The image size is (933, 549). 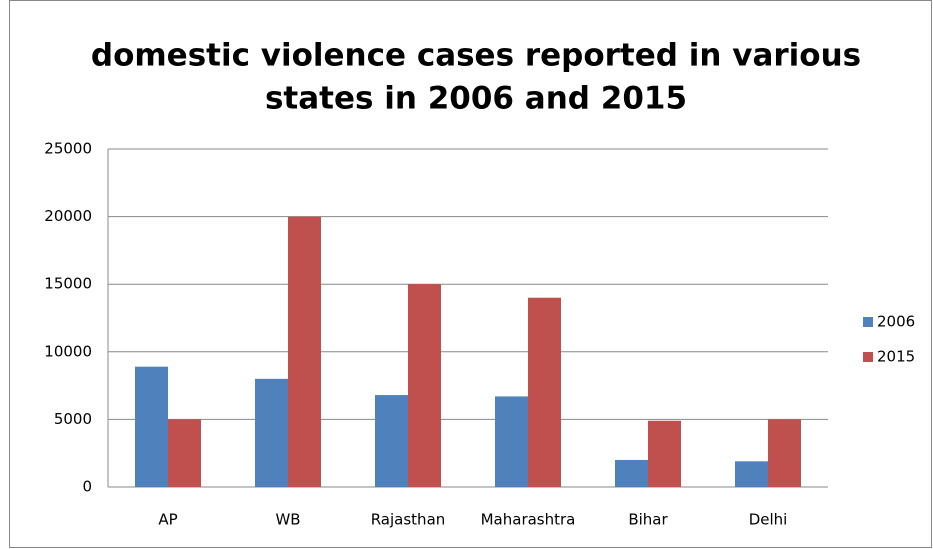 What do you see at coordinates (68, 149) in the screenshot?
I see `y-tick-label: 25000` at bounding box center [68, 149].